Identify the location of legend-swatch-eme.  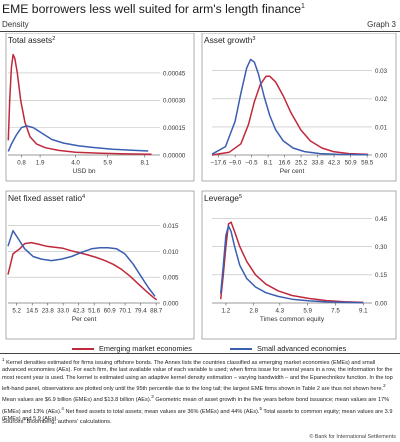
(83, 349).